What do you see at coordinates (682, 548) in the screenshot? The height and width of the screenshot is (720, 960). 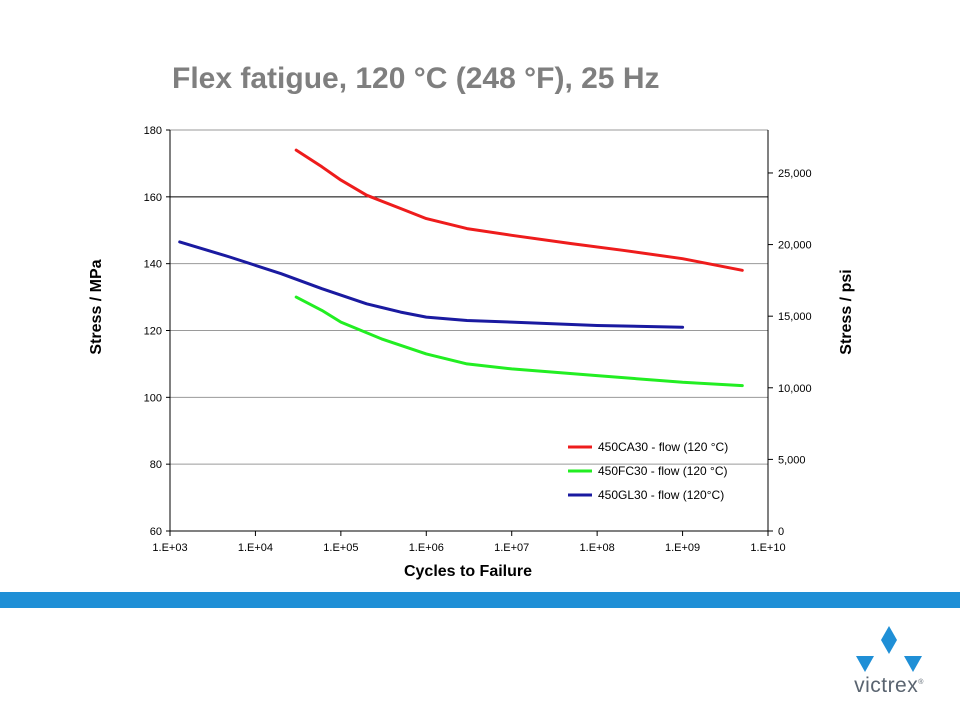 I see `x-tick-label: 1.E+09` at bounding box center [682, 548].